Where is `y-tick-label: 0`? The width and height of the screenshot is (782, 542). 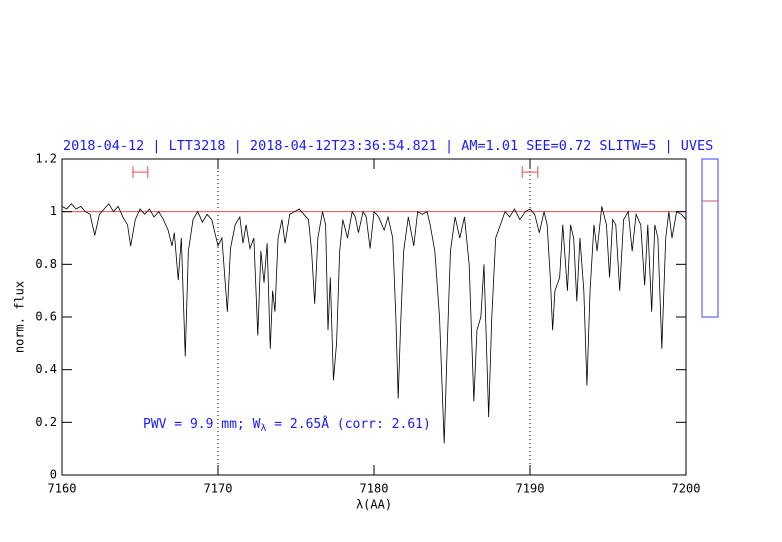 y-tick-label: 0 is located at coordinates (53, 475).